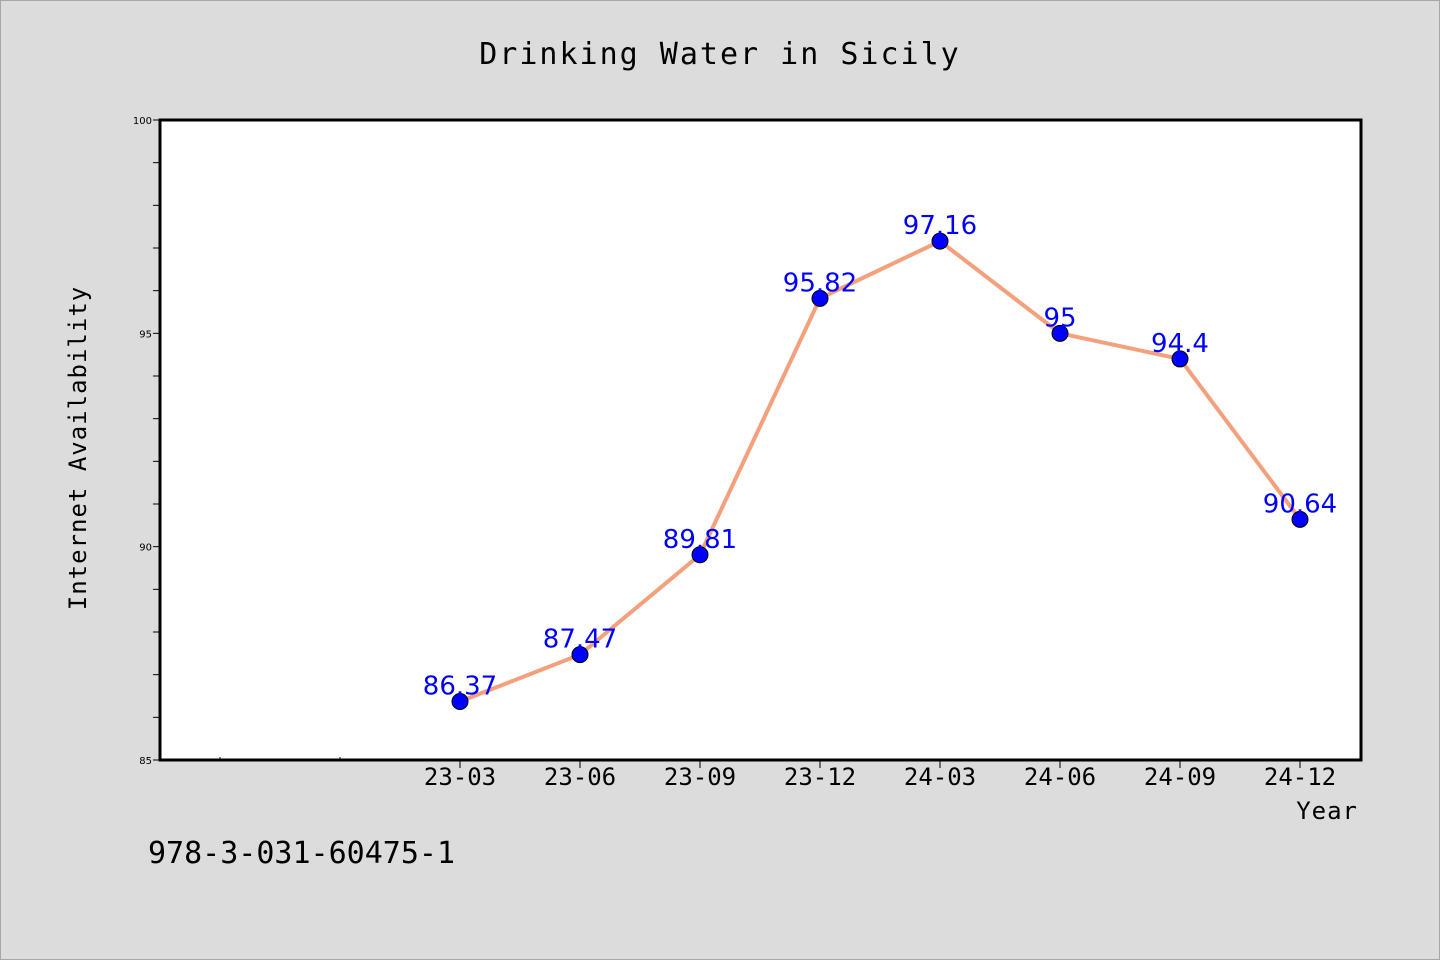  I want to click on data-label: 89.81, so click(700, 540).